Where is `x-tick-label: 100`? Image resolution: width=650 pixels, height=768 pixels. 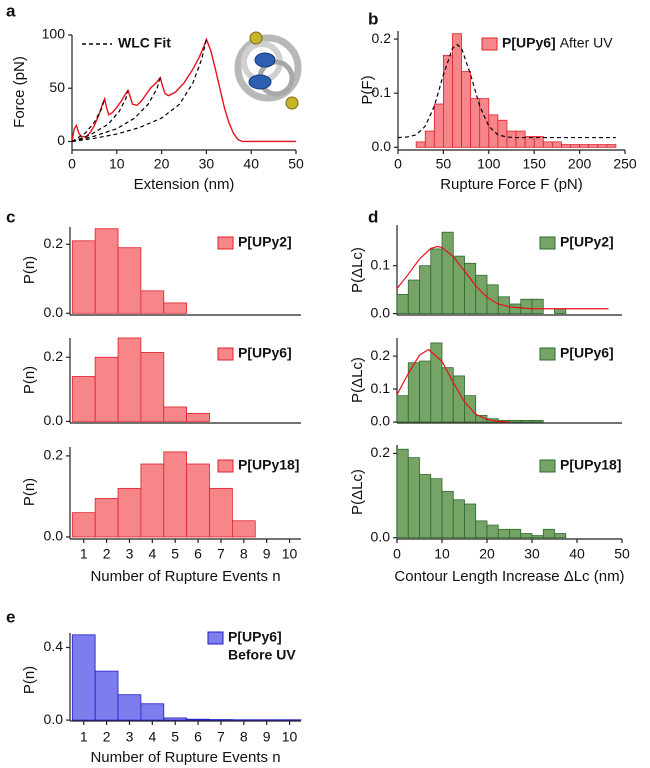 x-tick-label: 100 is located at coordinates (489, 164).